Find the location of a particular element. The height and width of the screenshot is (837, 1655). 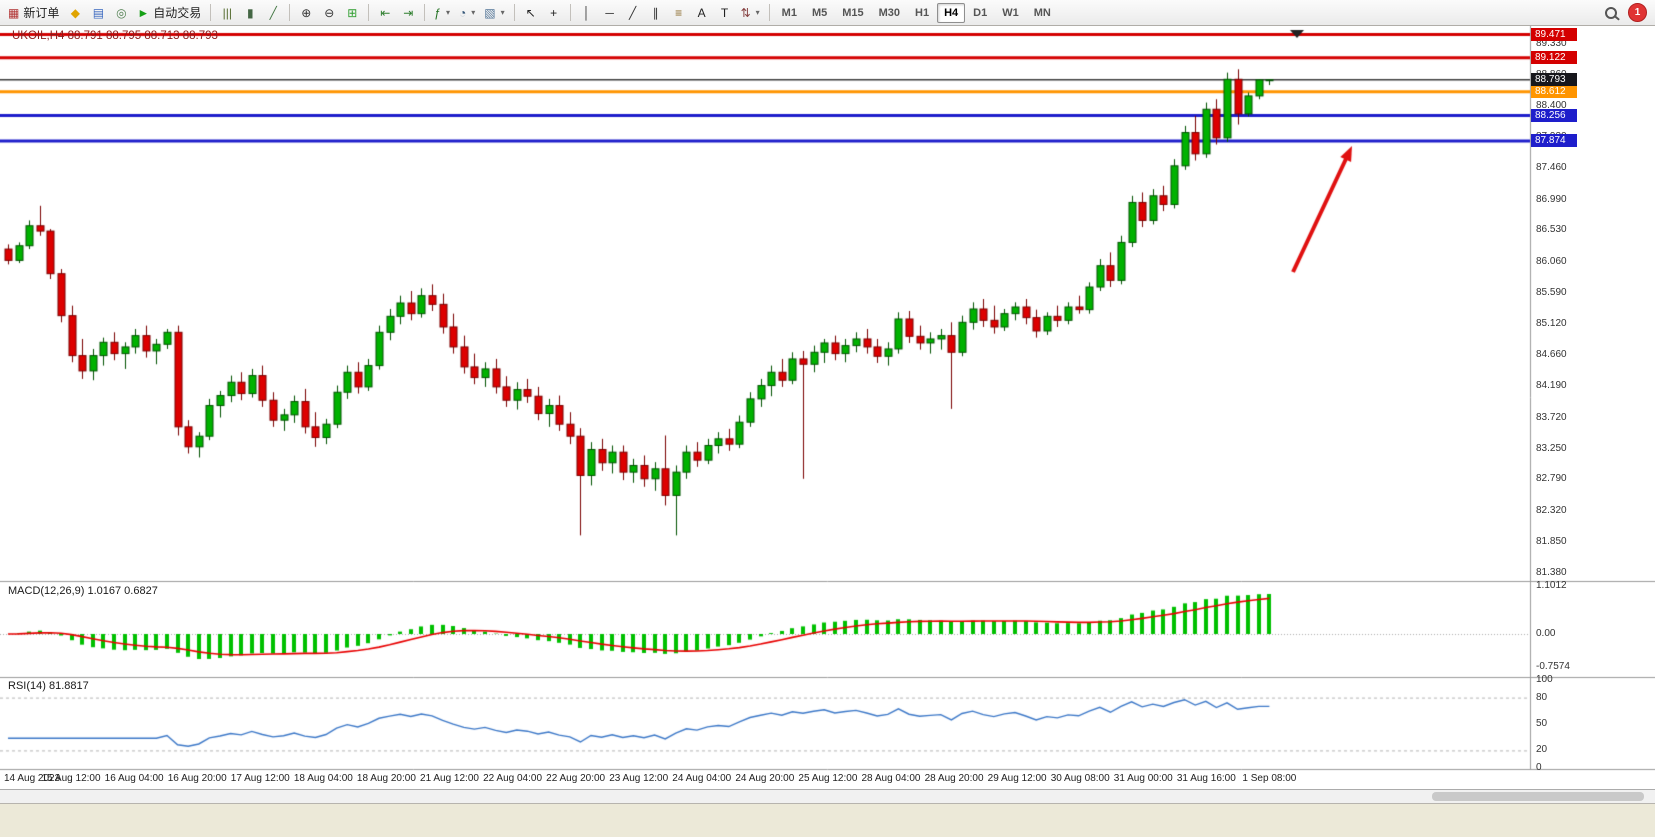

cursor-icon: ↖ is located at coordinates (530, 12).